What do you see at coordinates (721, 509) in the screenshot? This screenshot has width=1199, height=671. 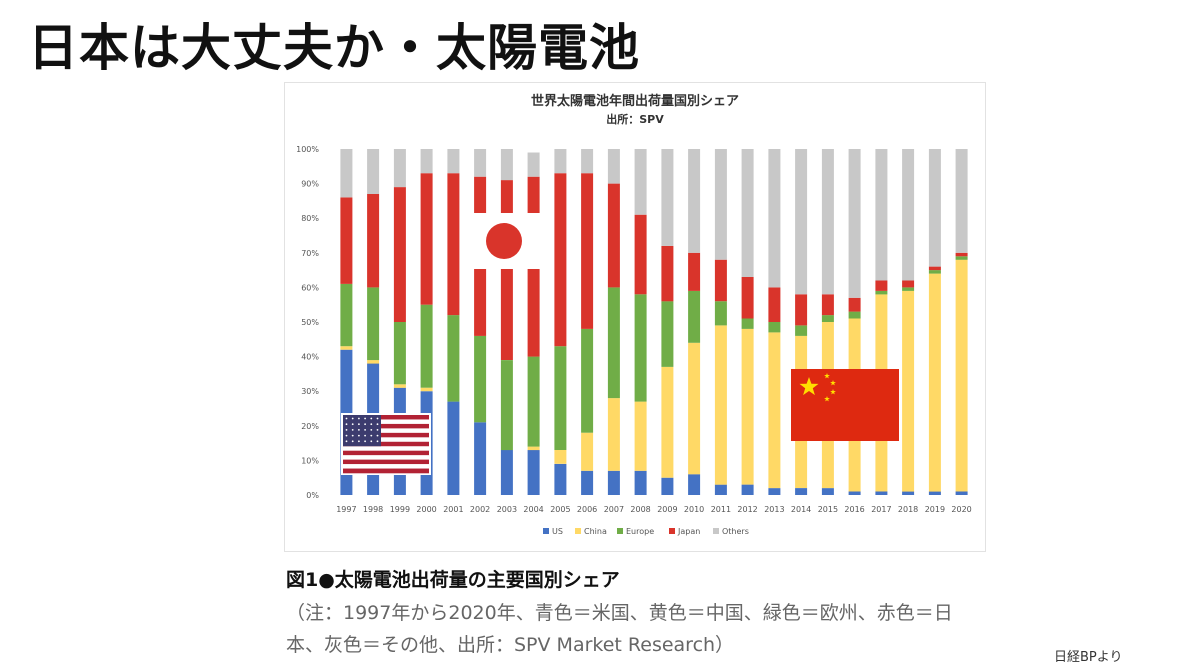 I see `x-tick-label: 2011` at bounding box center [721, 509].